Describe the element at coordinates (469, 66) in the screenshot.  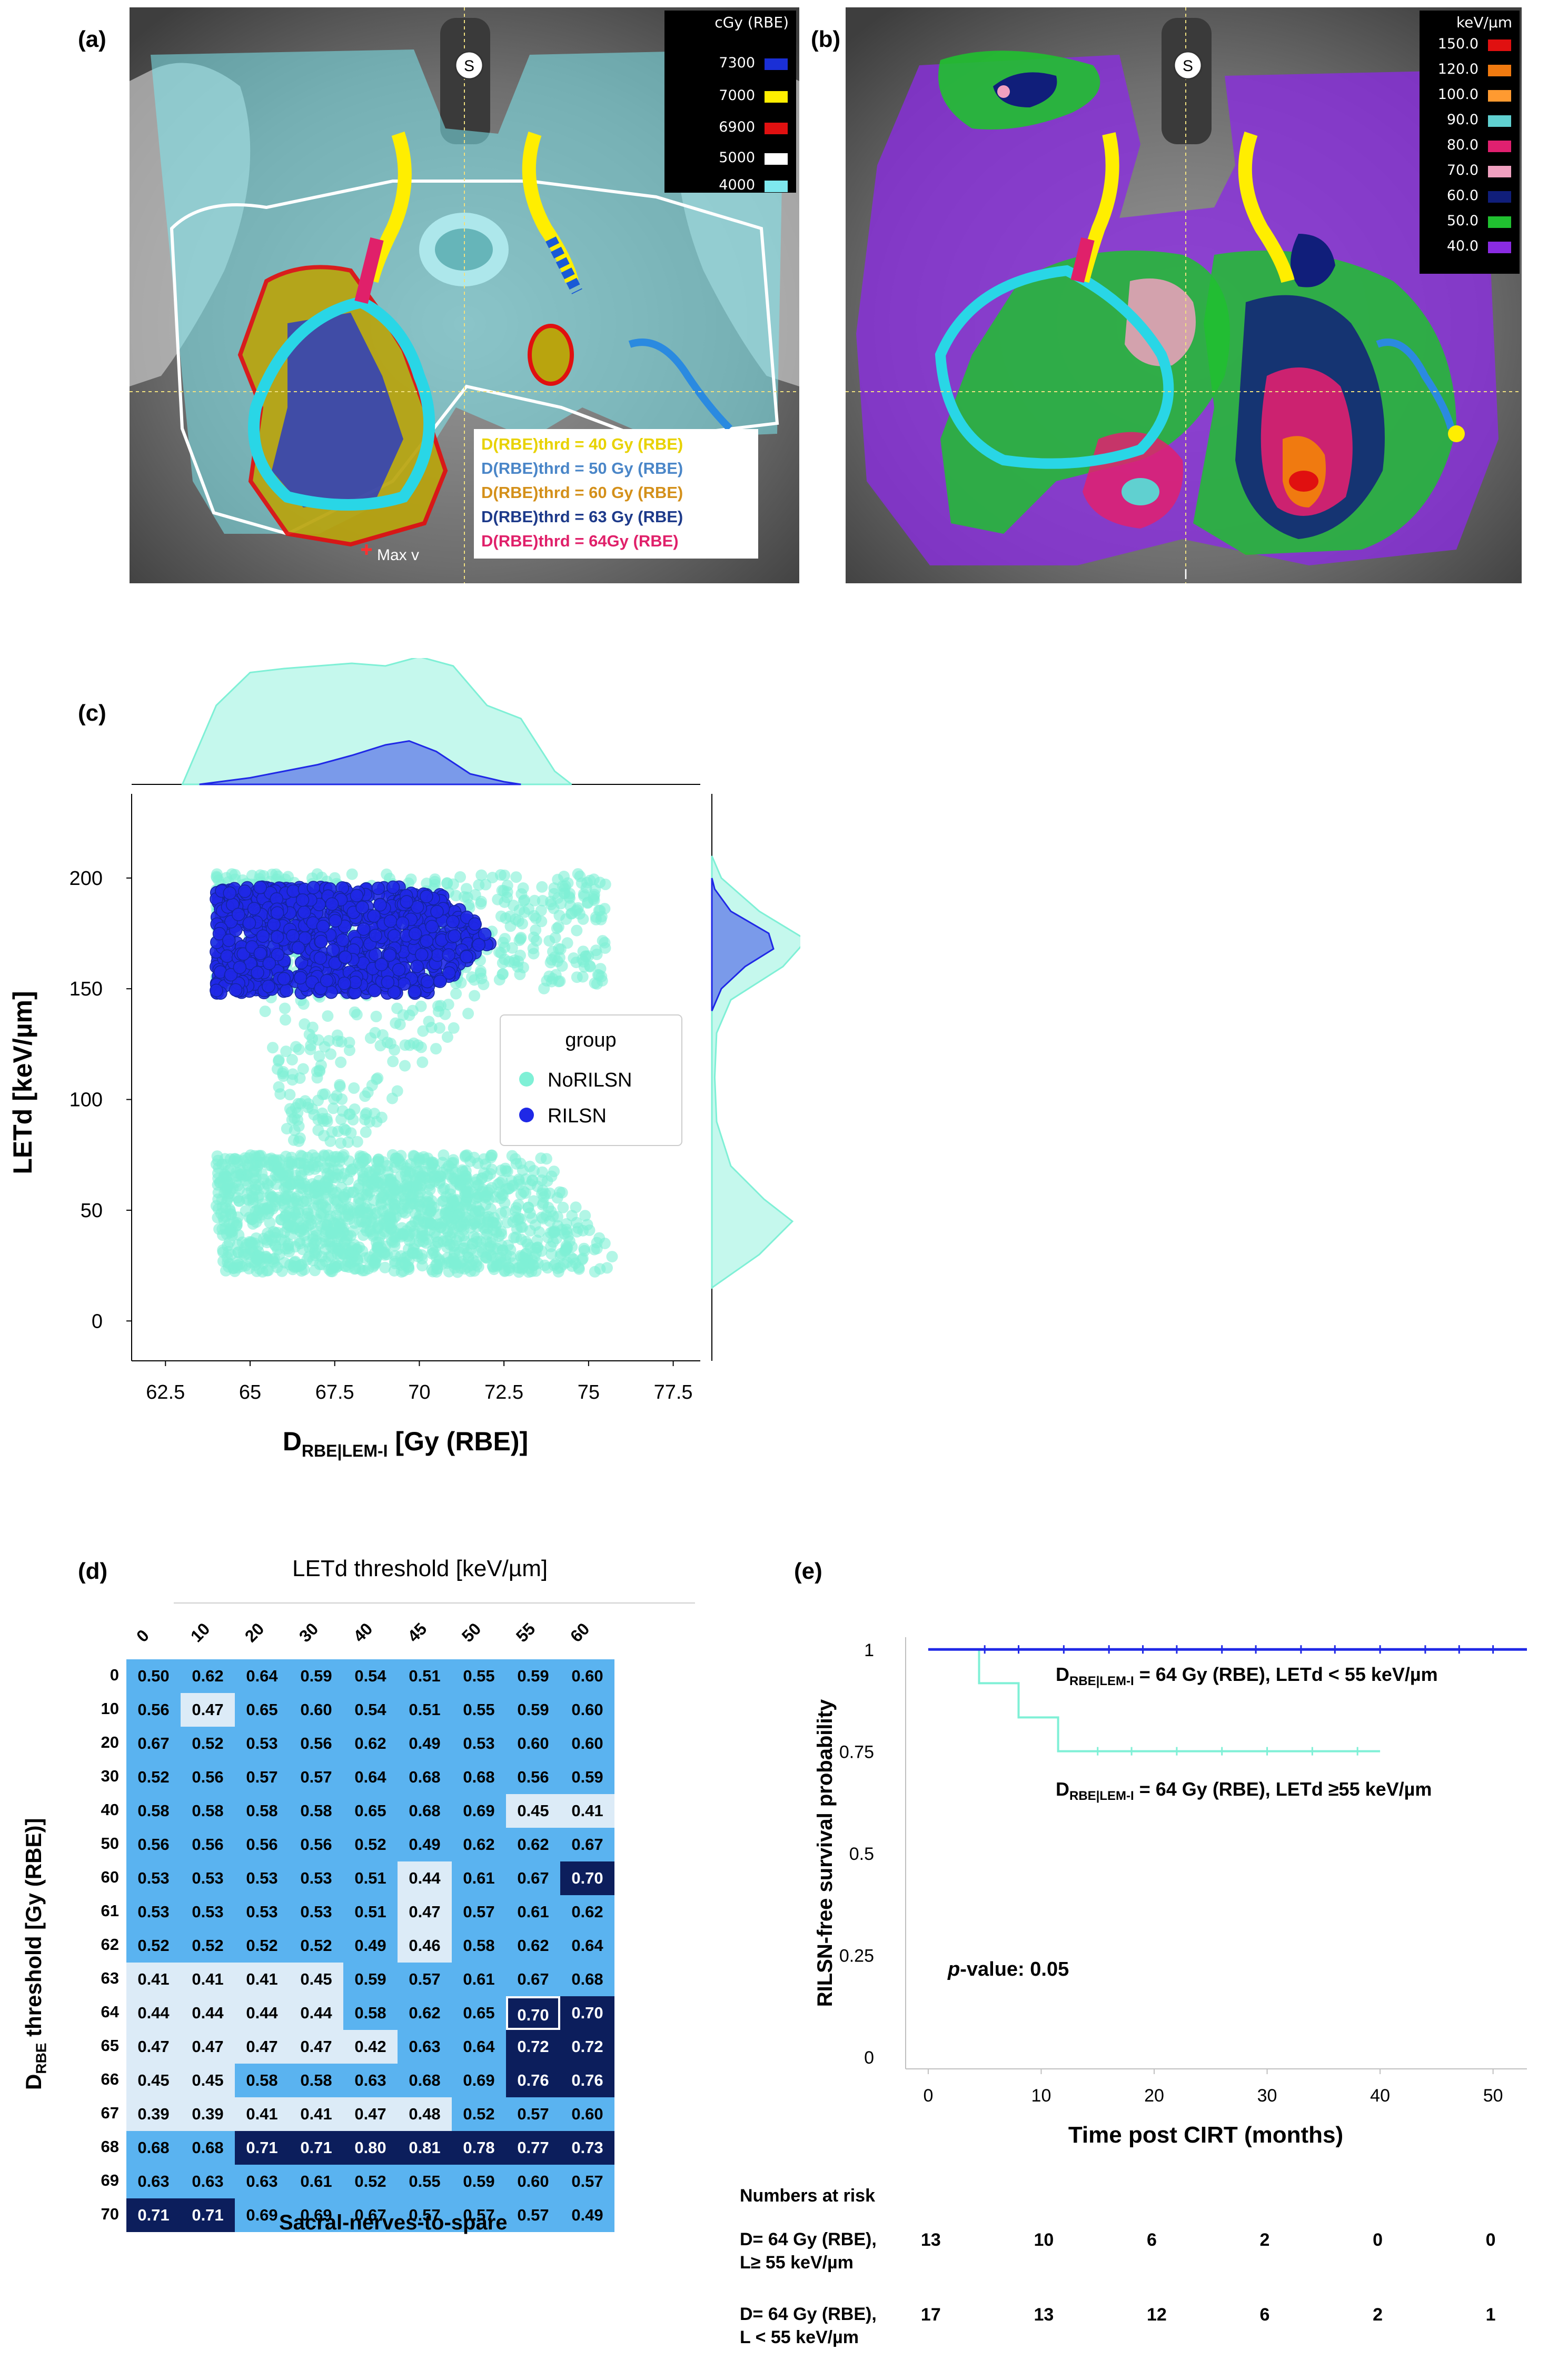
I see `orientation-marker-a: S` at that location.